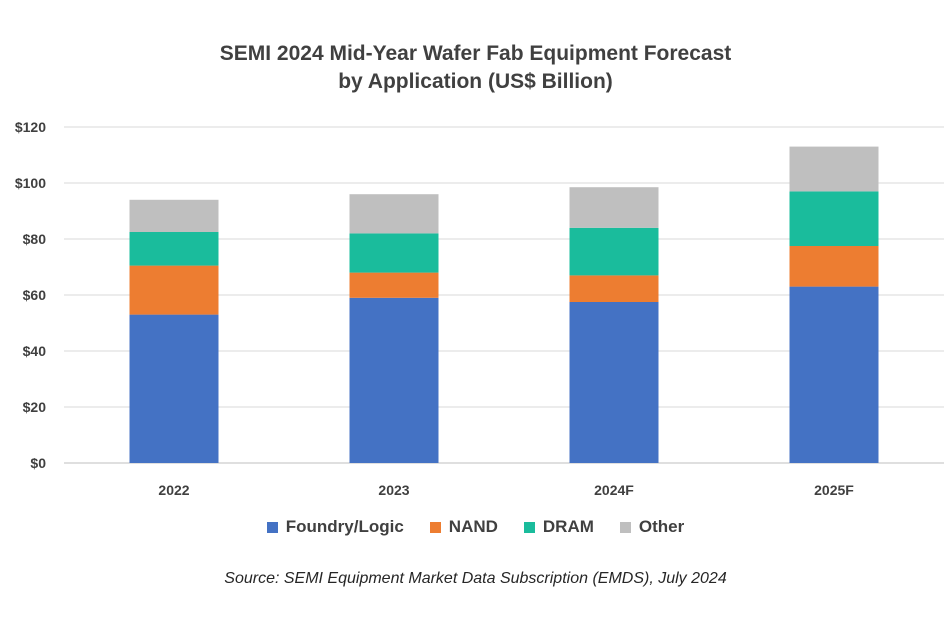  I want to click on bar-dram-2023, so click(394, 253).